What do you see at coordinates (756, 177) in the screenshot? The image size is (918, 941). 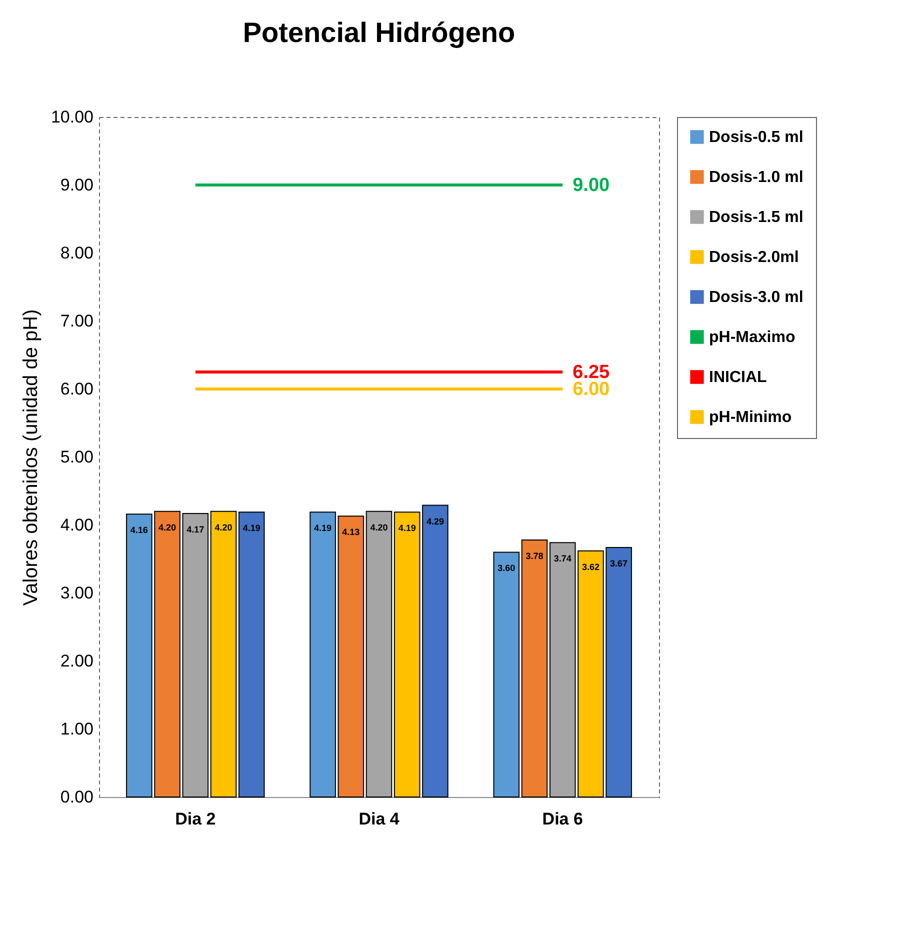 I see `legend-label: Dosis-1.0 ml` at bounding box center [756, 177].